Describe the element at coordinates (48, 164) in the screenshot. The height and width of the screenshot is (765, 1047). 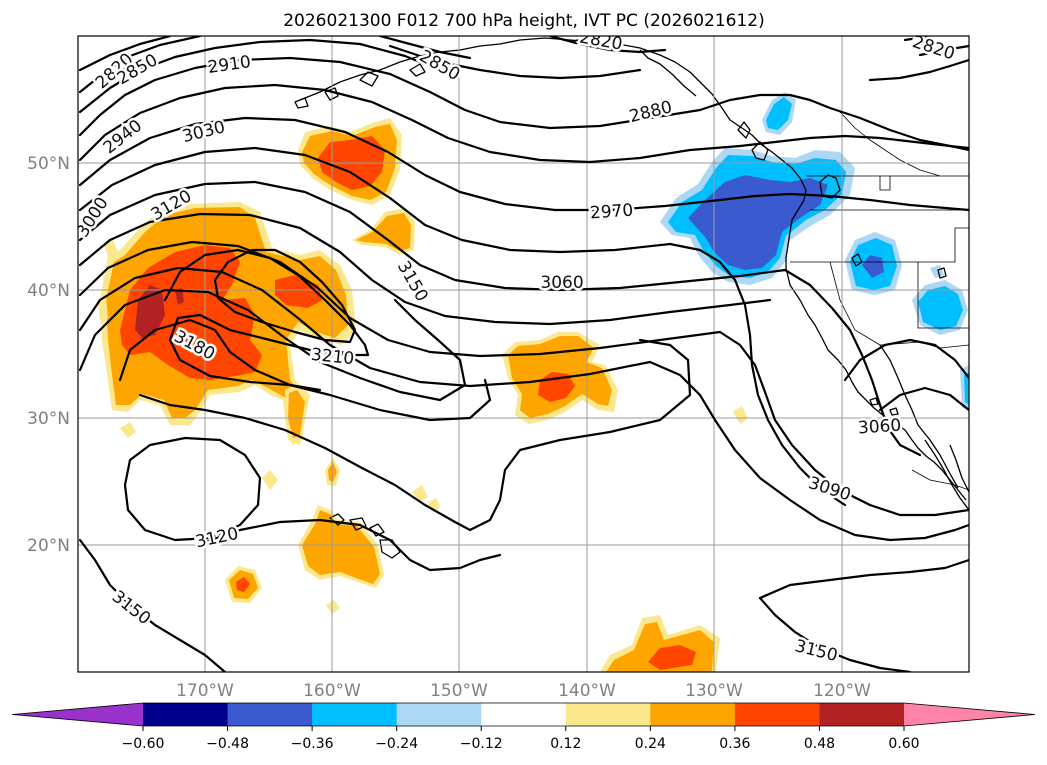
I see `lat-tick-label: 50°N` at that location.